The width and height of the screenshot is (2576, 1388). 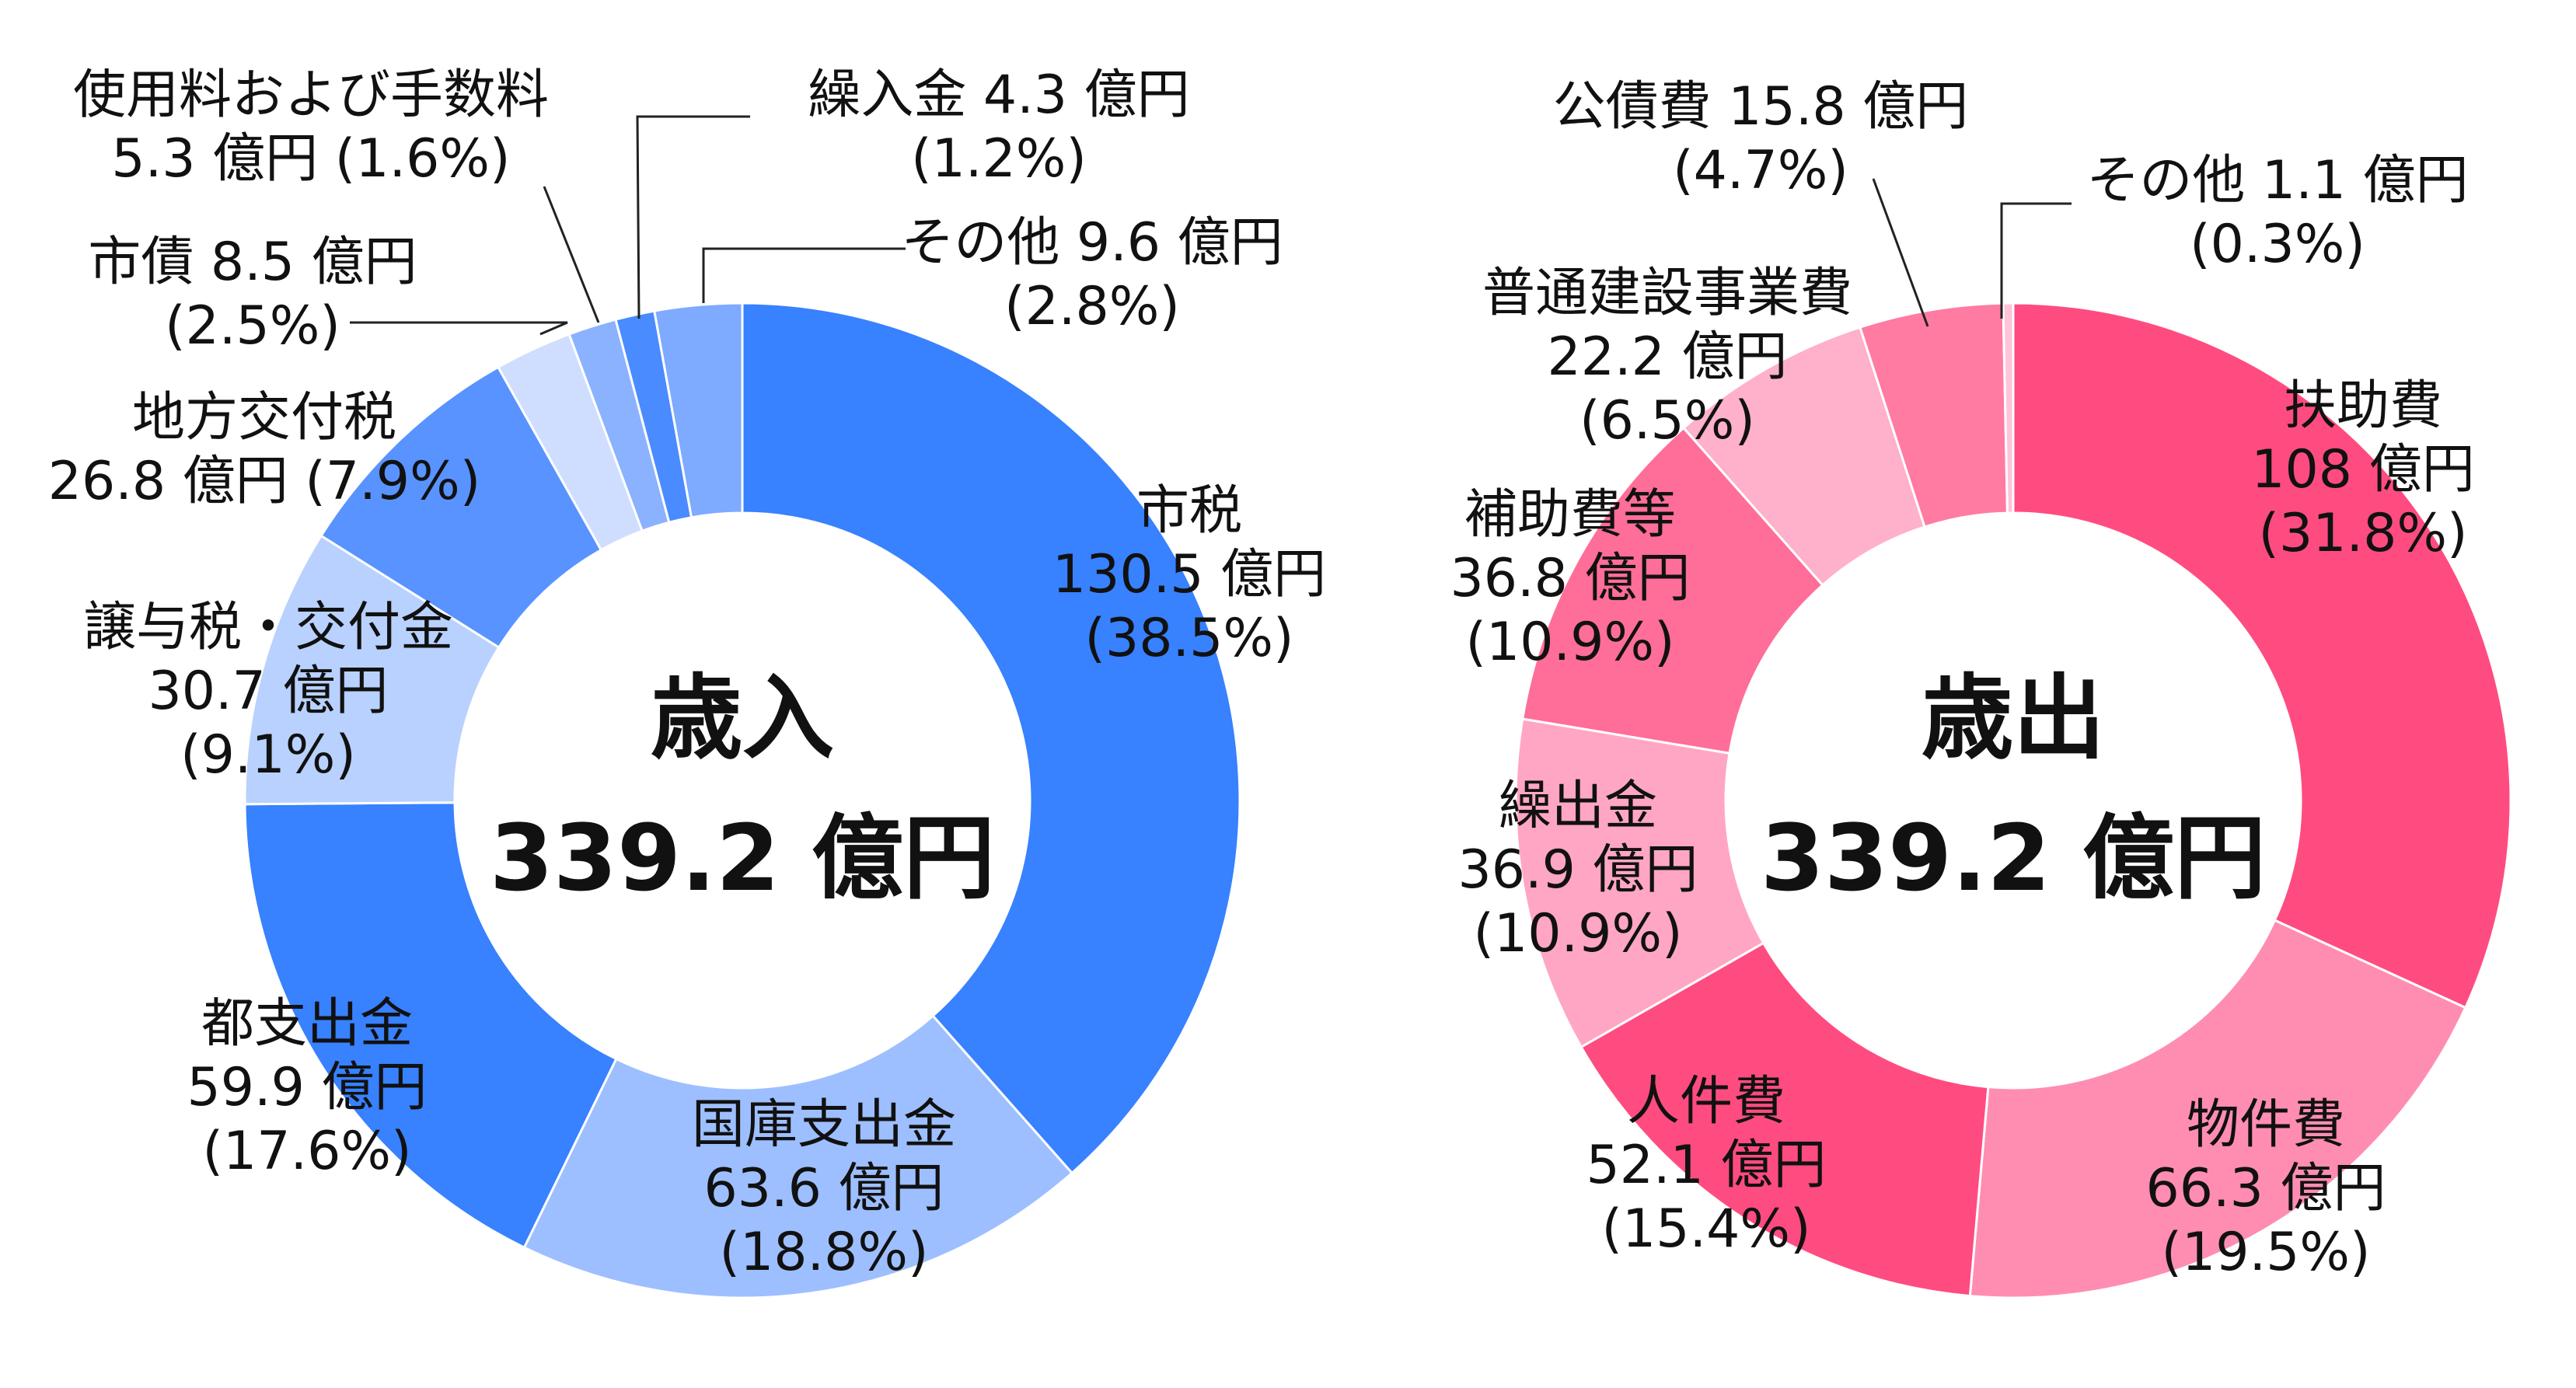 I want to click on revenue-slice-label-line: 繰入金 4.3 億円, so click(x=999, y=95).